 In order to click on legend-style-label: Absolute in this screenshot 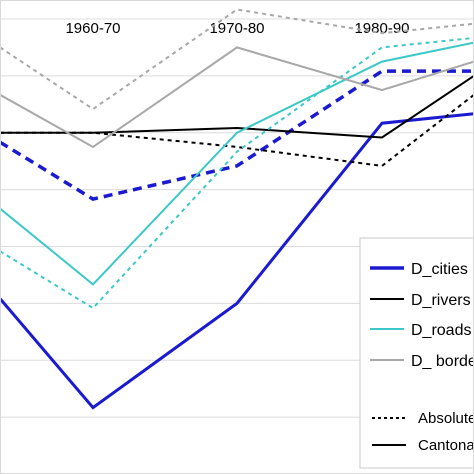, I will do `click(446, 418)`.